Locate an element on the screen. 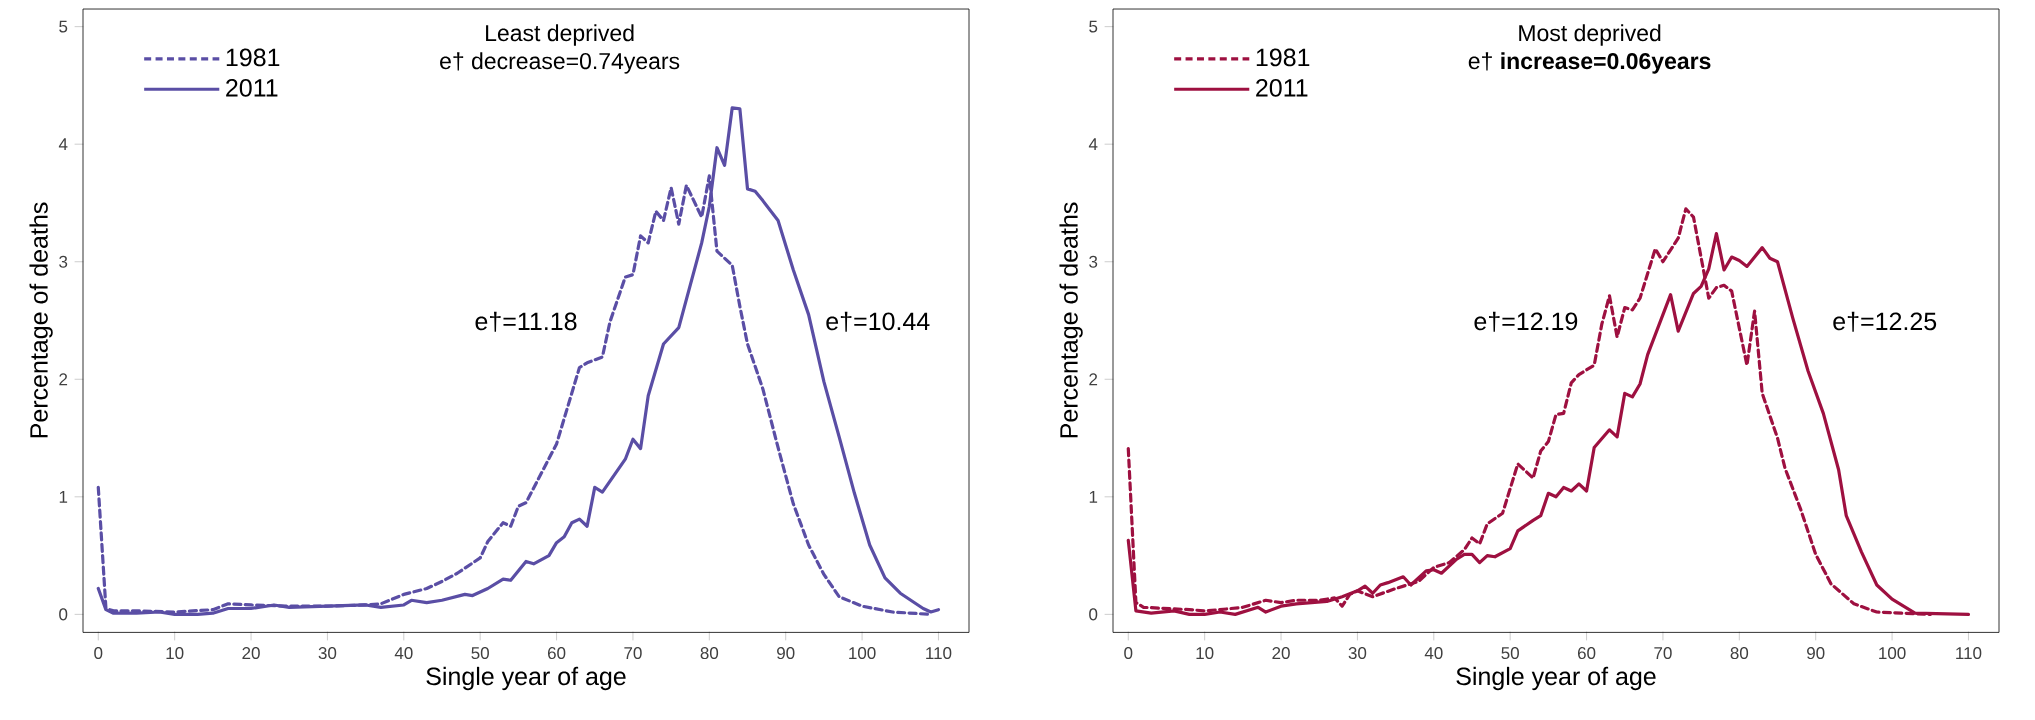 This screenshot has width=2035, height=720. text: Most deprived is located at coordinates (1590, 35).